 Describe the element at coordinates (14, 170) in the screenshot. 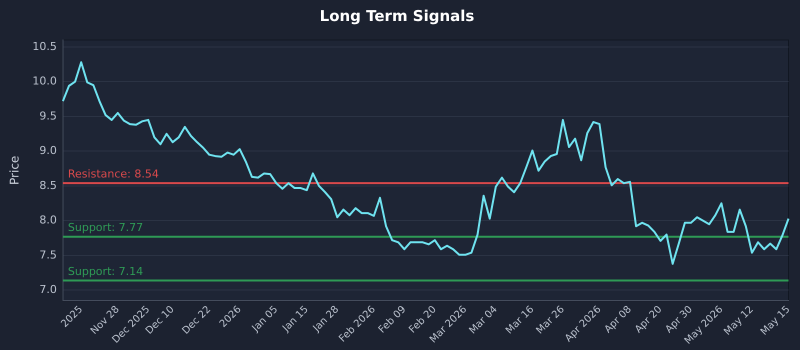

I see `y-axis-title: Price` at that location.